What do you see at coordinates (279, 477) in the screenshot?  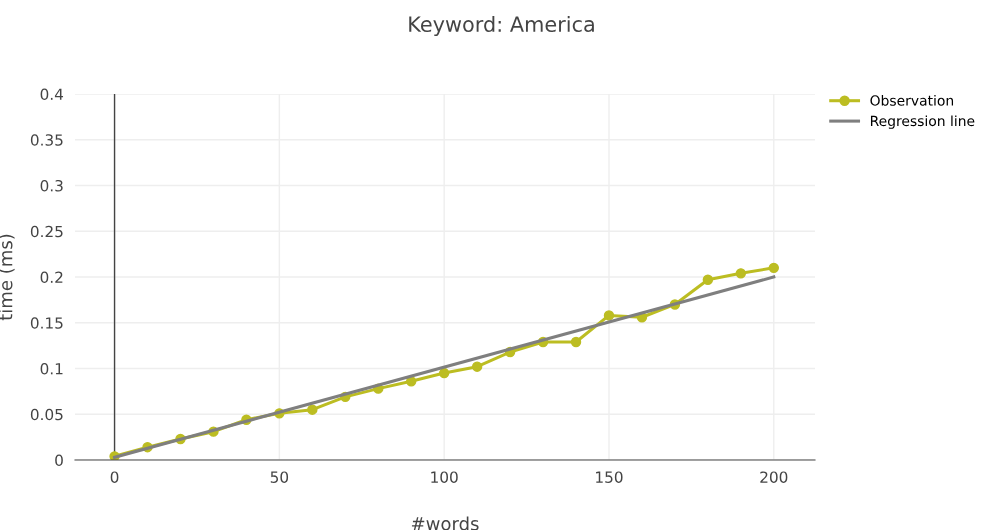 I see `x-tick-label: 50` at bounding box center [279, 477].